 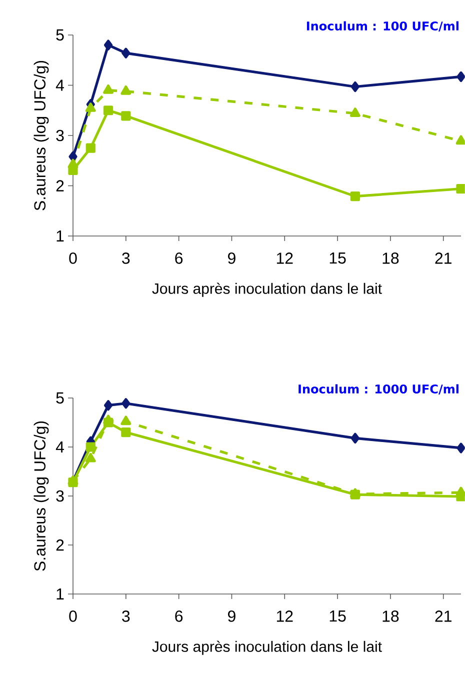 I want to click on chart-title: Inoculum : 1000 UFC/ml, so click(x=378, y=389).